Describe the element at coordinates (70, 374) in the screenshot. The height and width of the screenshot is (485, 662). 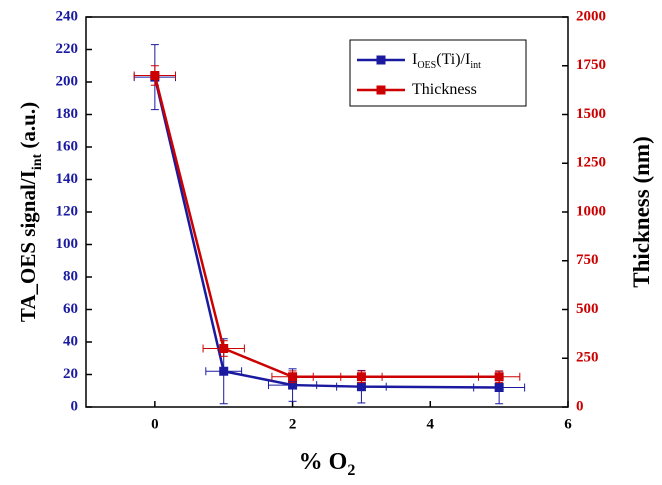
I see `y-tick-label: 20` at that location.